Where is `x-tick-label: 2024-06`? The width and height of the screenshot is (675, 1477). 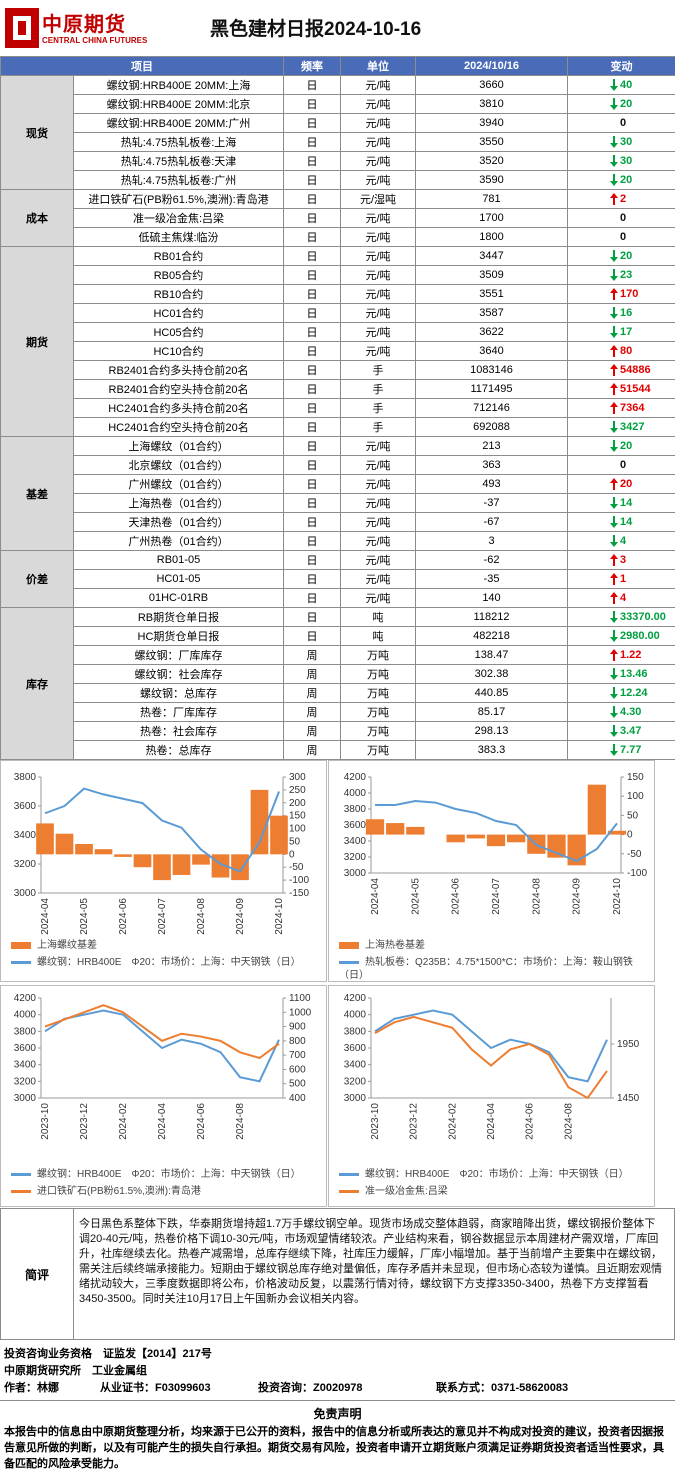 x-tick-label: 2024-06 is located at coordinates (201, 1121).